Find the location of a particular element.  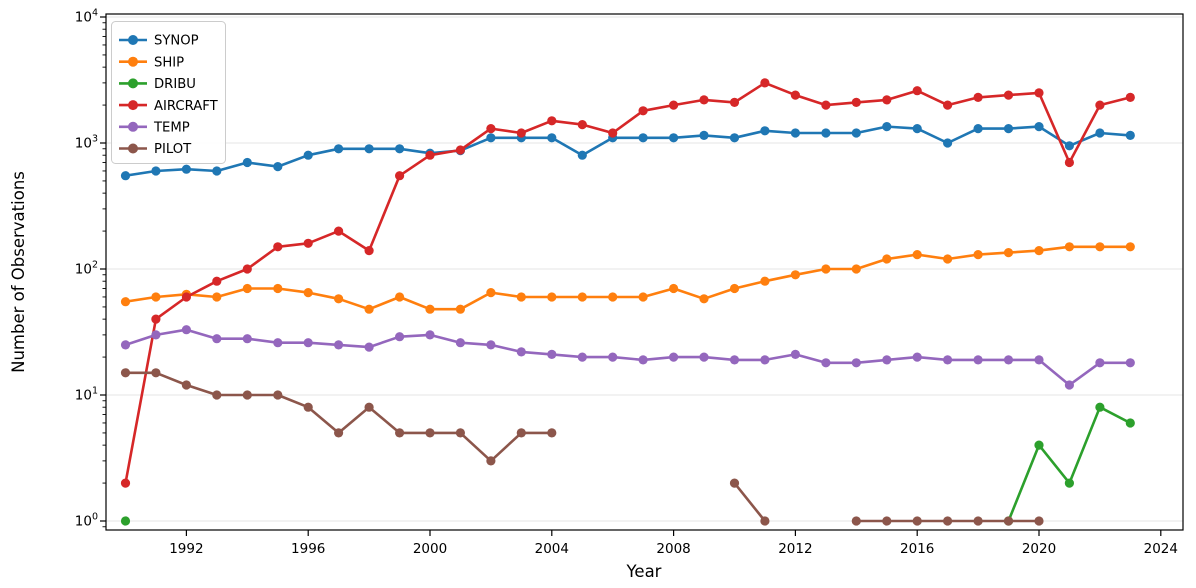

x-tick-label: 2012 is located at coordinates (795, 549).